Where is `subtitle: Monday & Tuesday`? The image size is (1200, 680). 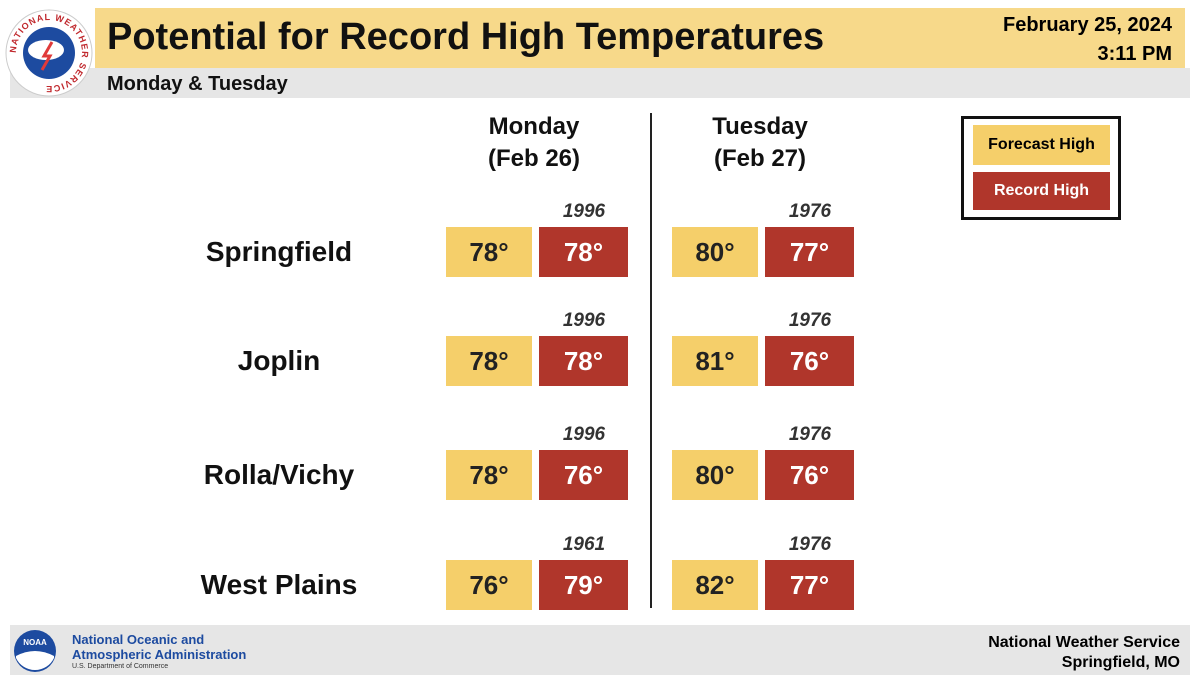
subtitle: Monday & Tuesday is located at coordinates (197, 84).